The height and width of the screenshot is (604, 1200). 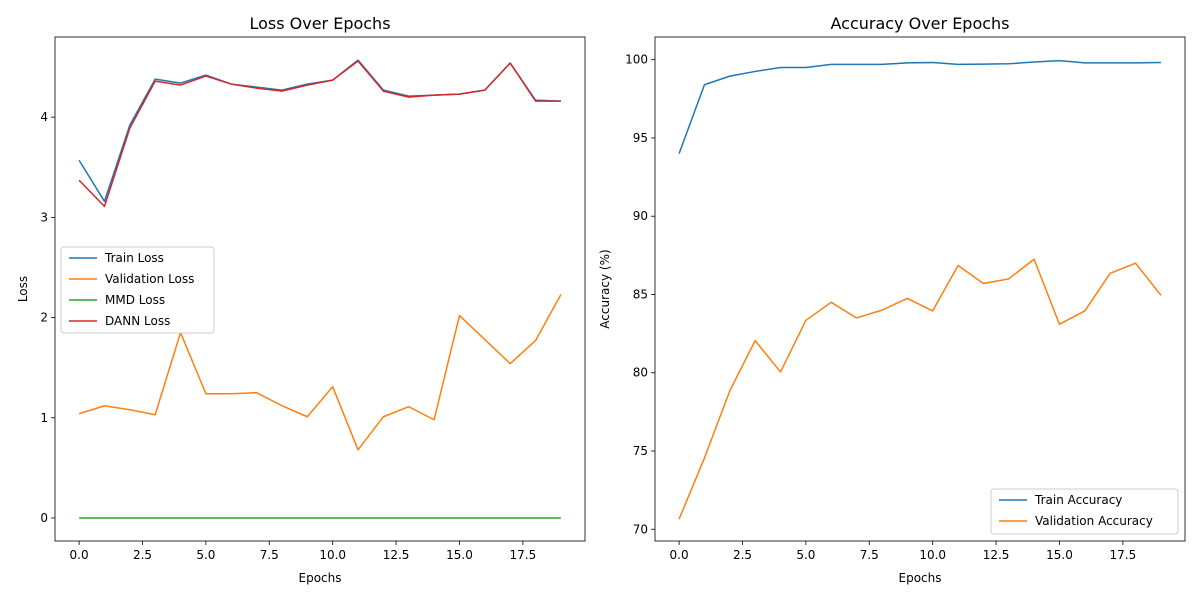 What do you see at coordinates (1078, 500) in the screenshot?
I see `legend-label: Train Accuracy` at bounding box center [1078, 500].